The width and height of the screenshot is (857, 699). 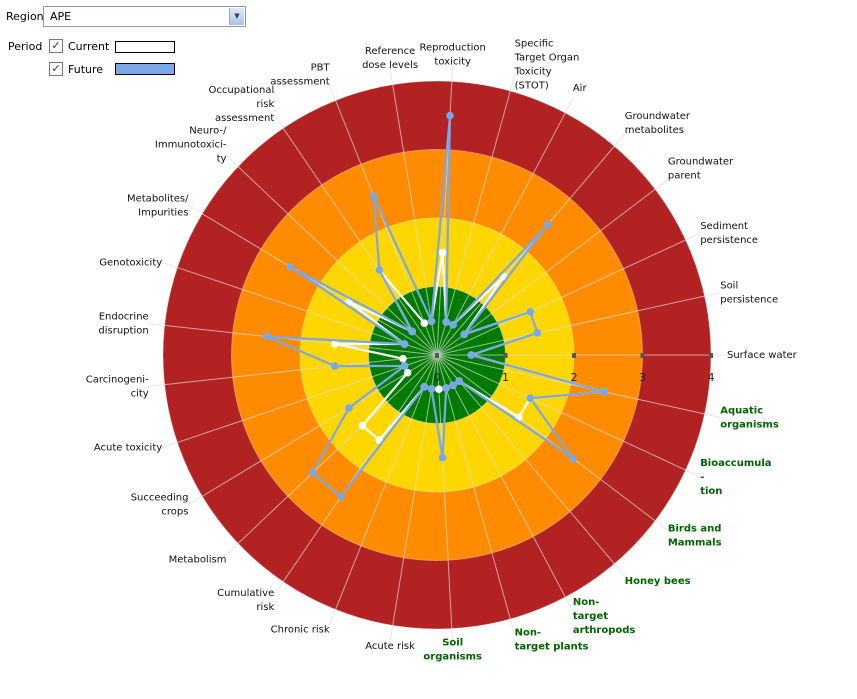 What do you see at coordinates (145, 47) in the screenshot?
I see `current-swatch` at bounding box center [145, 47].